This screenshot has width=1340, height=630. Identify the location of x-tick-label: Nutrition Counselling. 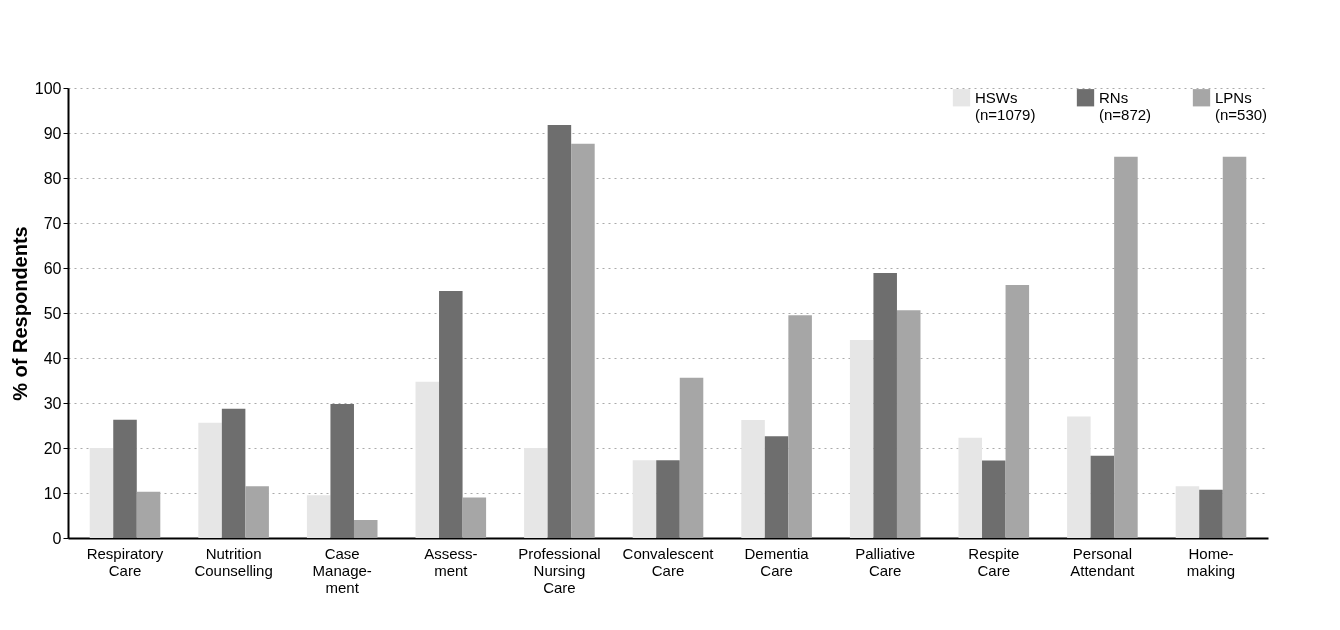
(233, 561).